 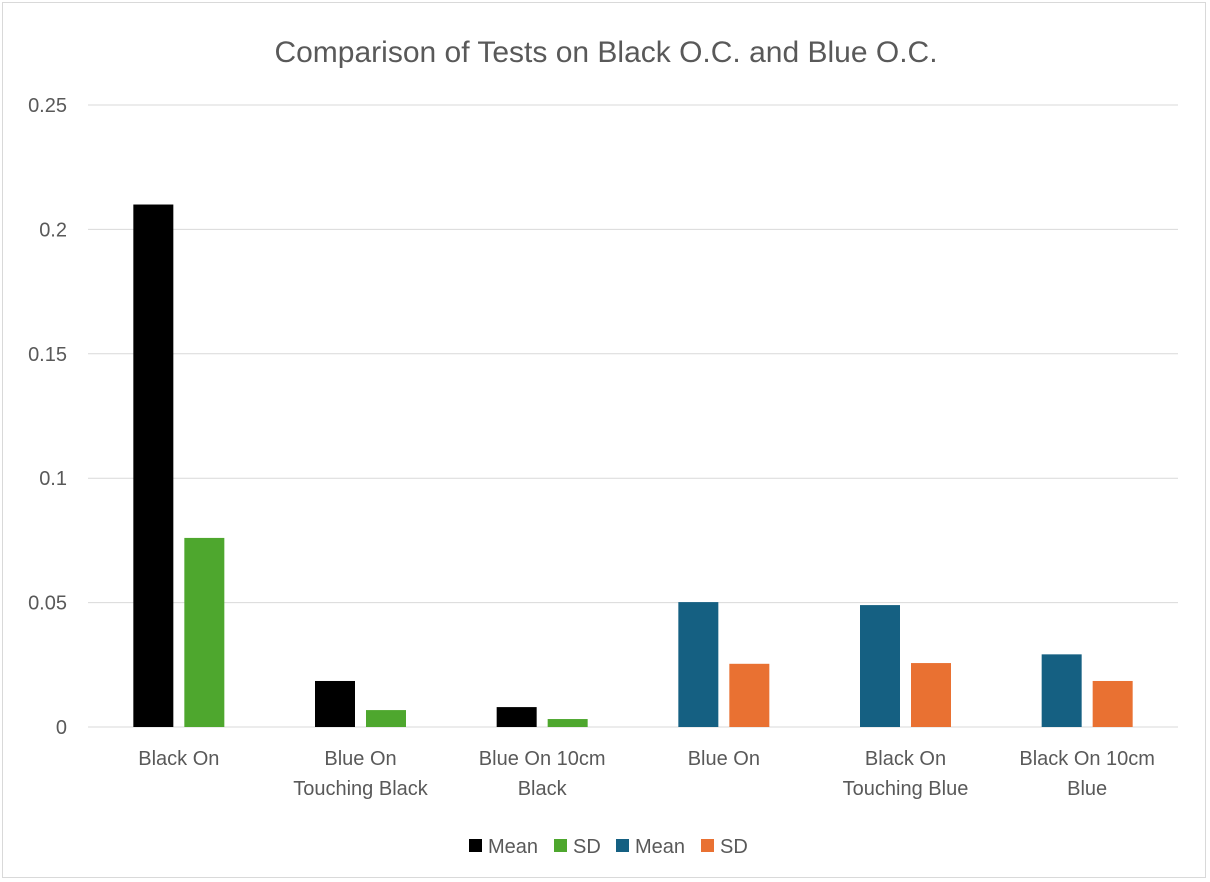 What do you see at coordinates (47, 106) in the screenshot?
I see `y-tick-label: 0.25` at bounding box center [47, 106].